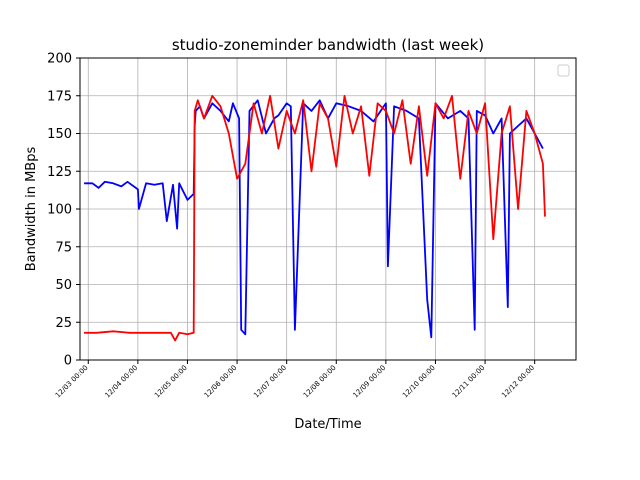  I want to click on legend-box, so click(563, 70).